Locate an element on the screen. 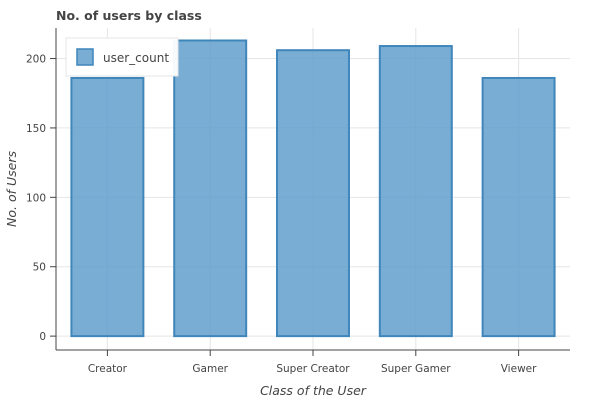 The image size is (600, 400). x-tick-label: Super Creator is located at coordinates (313, 369).